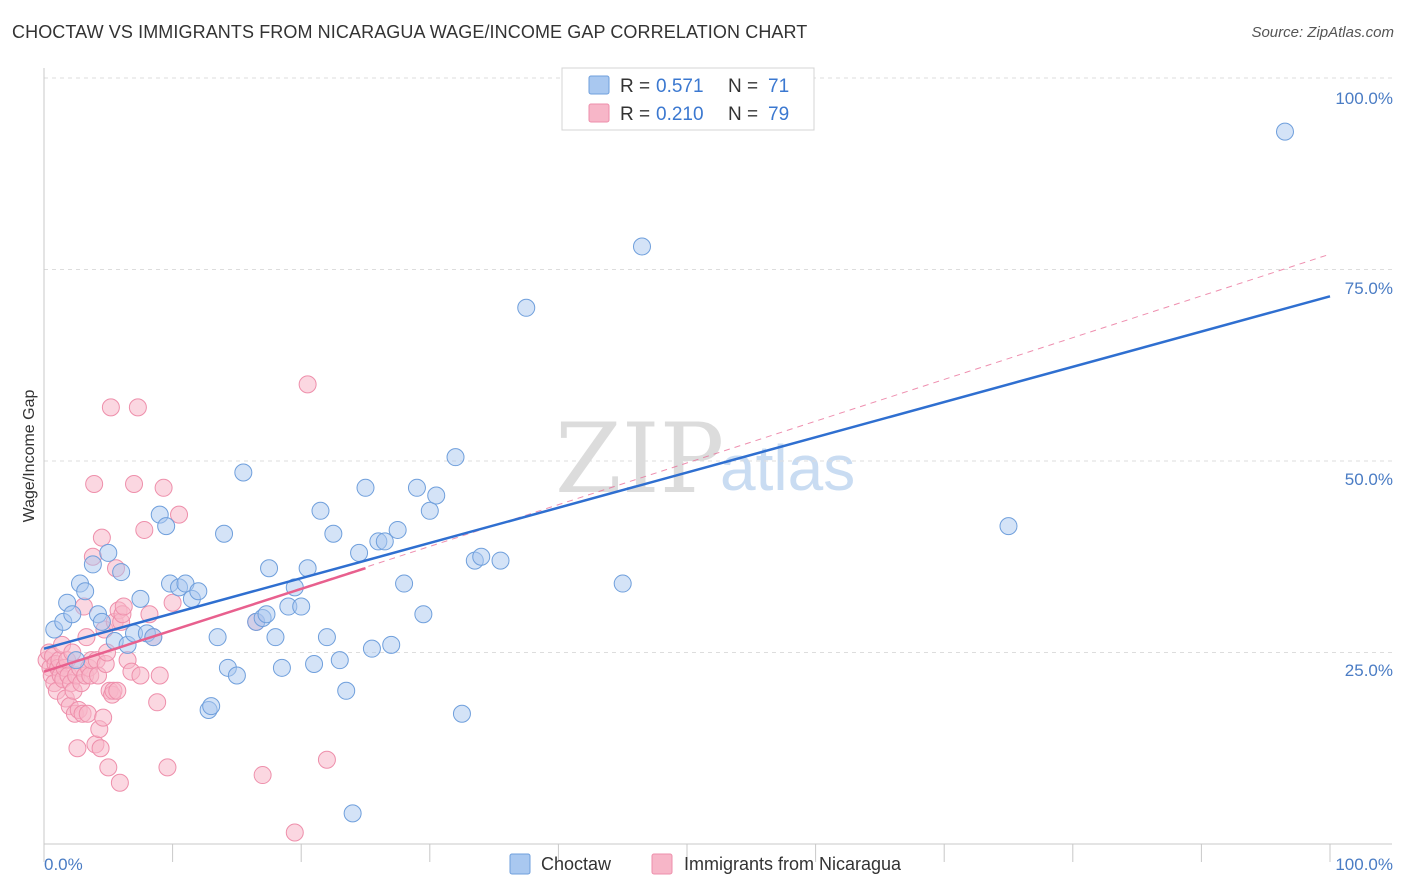 The height and width of the screenshot is (892, 1406). Describe the element at coordinates (793, 864) in the screenshot. I see `bottom-legend-label-nicaragua: Immigrants from Nicaragua` at that location.